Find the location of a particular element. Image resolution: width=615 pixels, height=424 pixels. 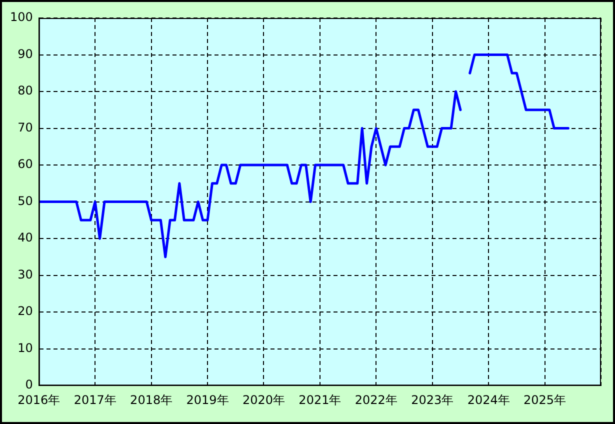

x-tick-label: 2022年 is located at coordinates (376, 399).